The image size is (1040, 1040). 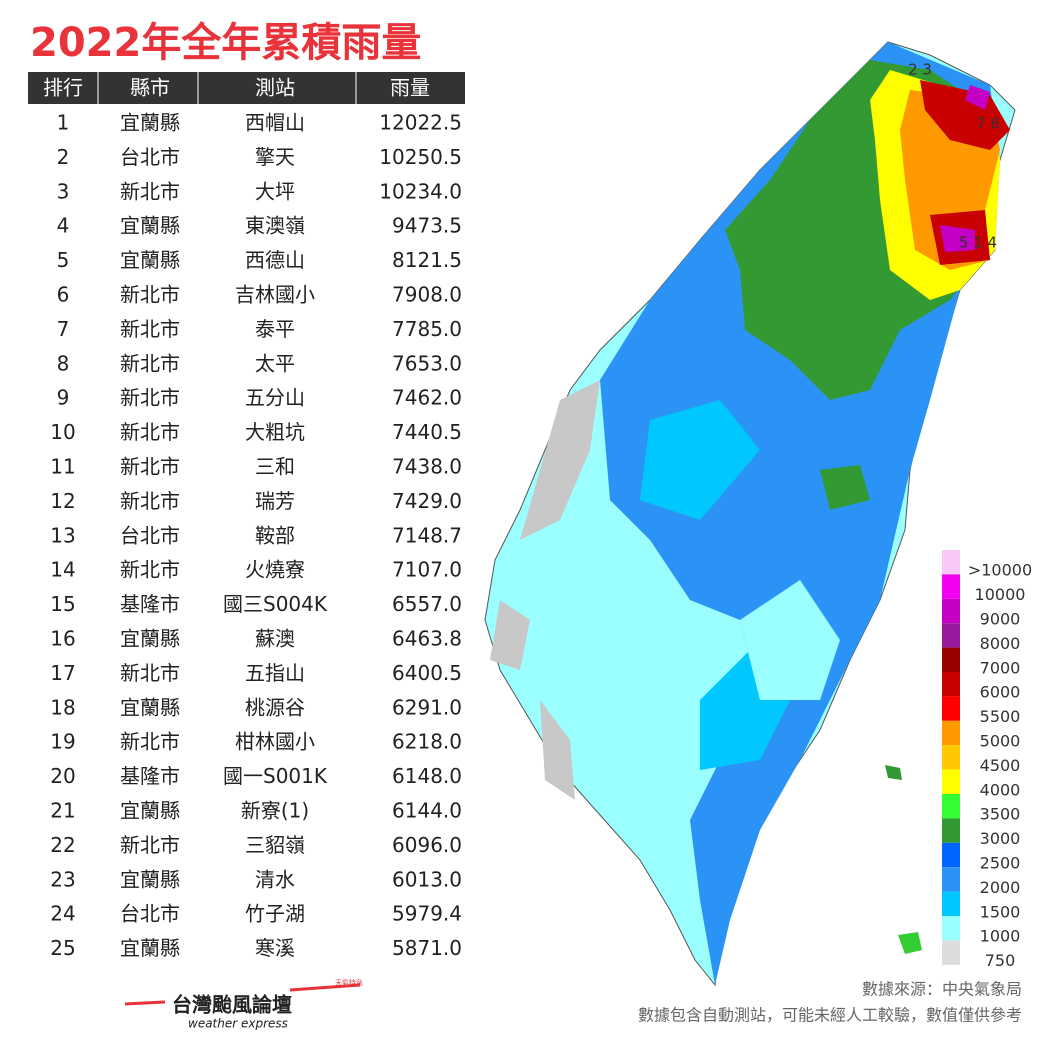 What do you see at coordinates (1000, 667) in the screenshot?
I see `legend-label: 7000` at bounding box center [1000, 667].